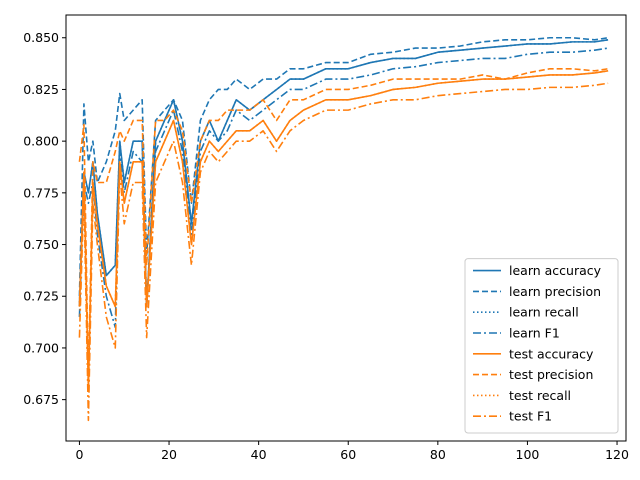 The image size is (640, 480). I want to click on x-tick-label: 40, so click(259, 454).